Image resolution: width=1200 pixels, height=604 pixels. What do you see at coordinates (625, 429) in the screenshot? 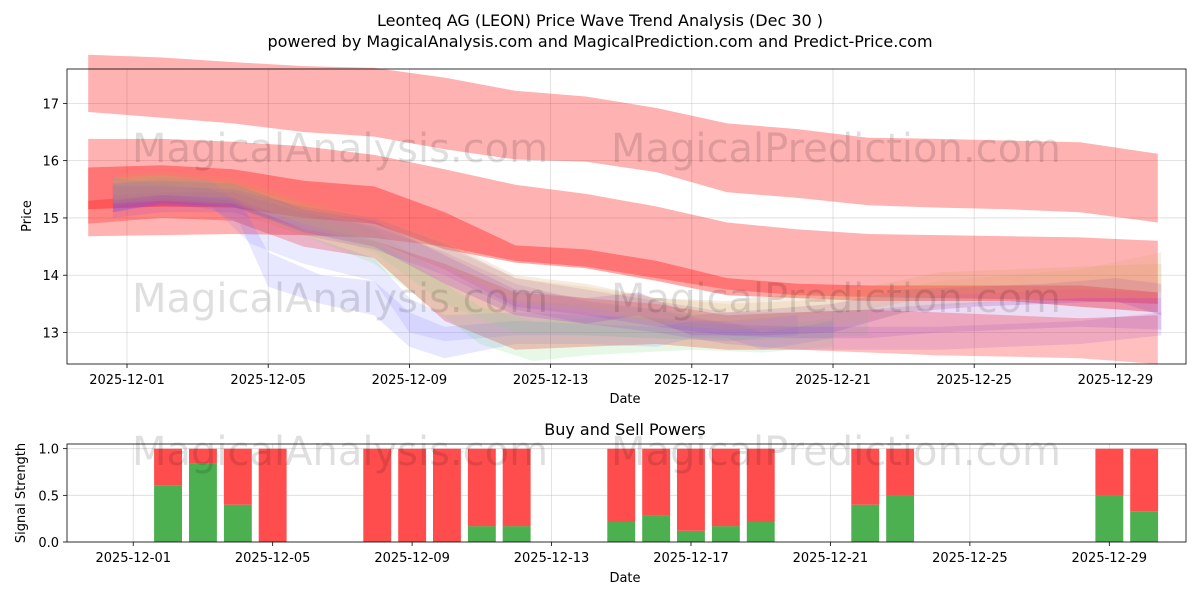
I see `signal-panel-title: Buy and Sell Powers` at bounding box center [625, 429].